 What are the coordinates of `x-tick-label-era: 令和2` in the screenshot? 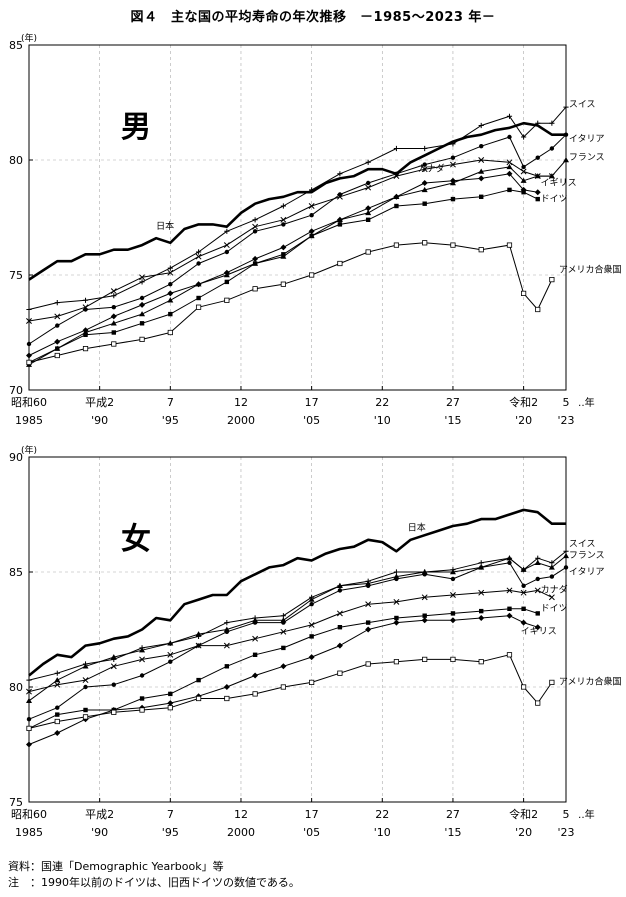 It's located at (523, 814).